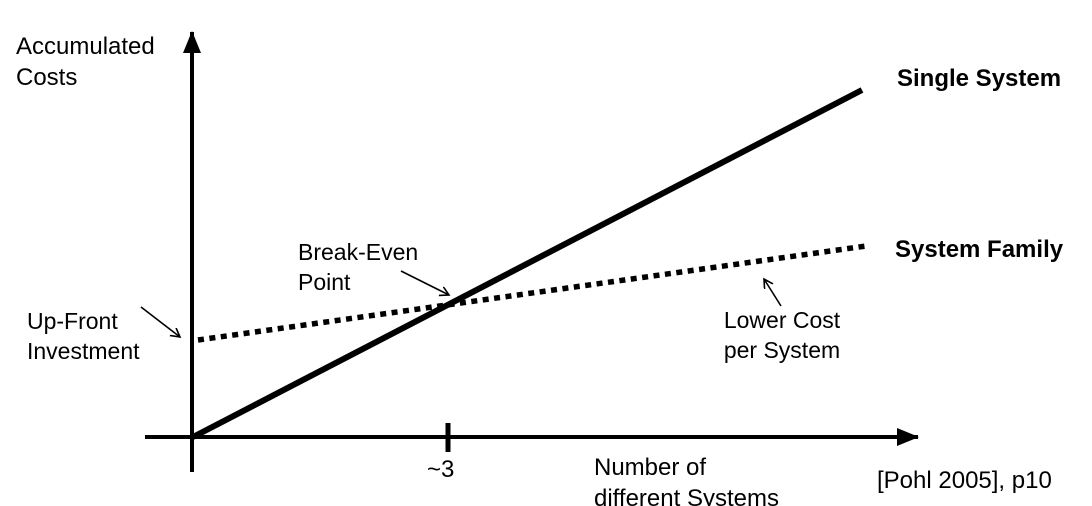 This screenshot has height=506, width=1092. Describe the element at coordinates (979, 78) in the screenshot. I see `single-system-label: Single System` at that location.